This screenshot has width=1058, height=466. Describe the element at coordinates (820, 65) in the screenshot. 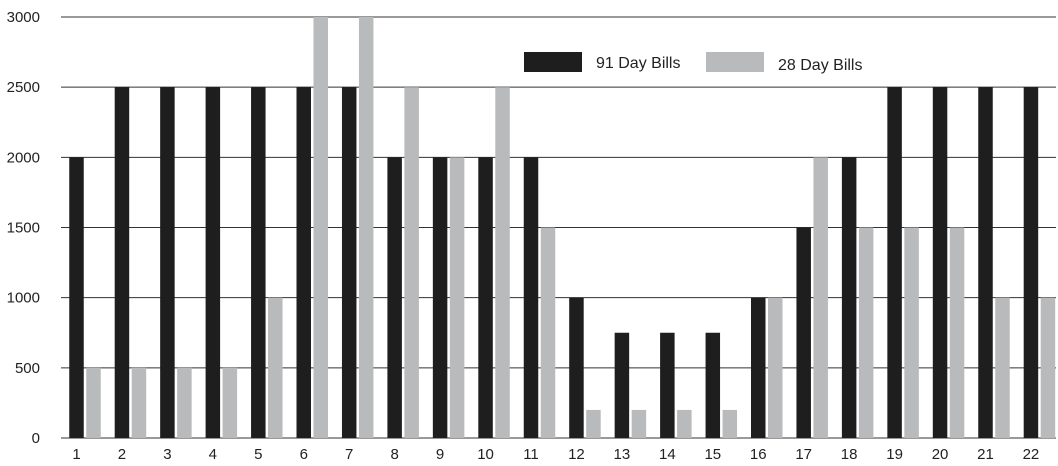

I see `legend-label-28-day-bills: 28 Day Bills` at that location.